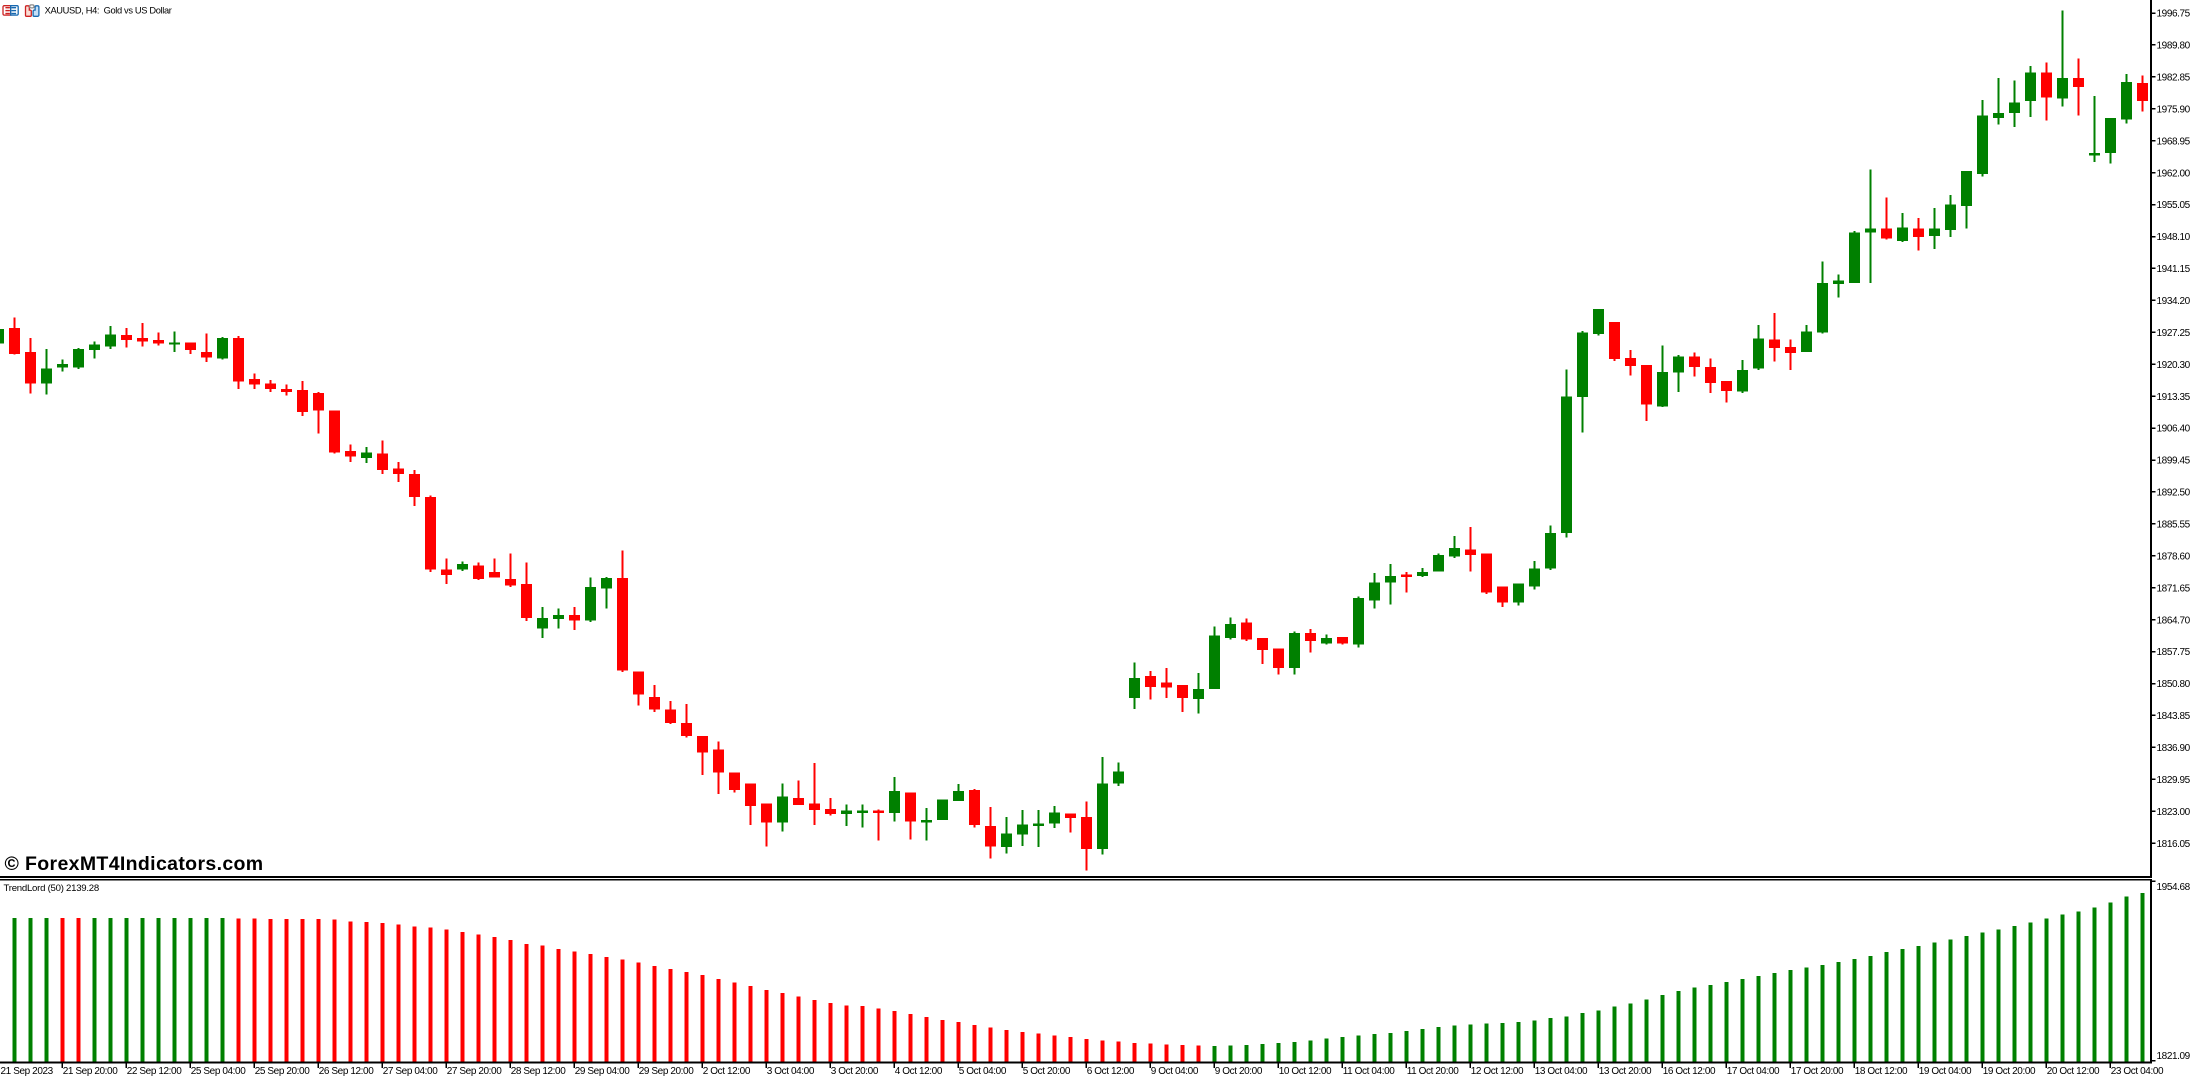 This screenshot has height=1078, width=2194. Describe the element at coordinates (219, 1071) in the screenshot. I see `svg-text: 25 Sep 04:00` at that location.